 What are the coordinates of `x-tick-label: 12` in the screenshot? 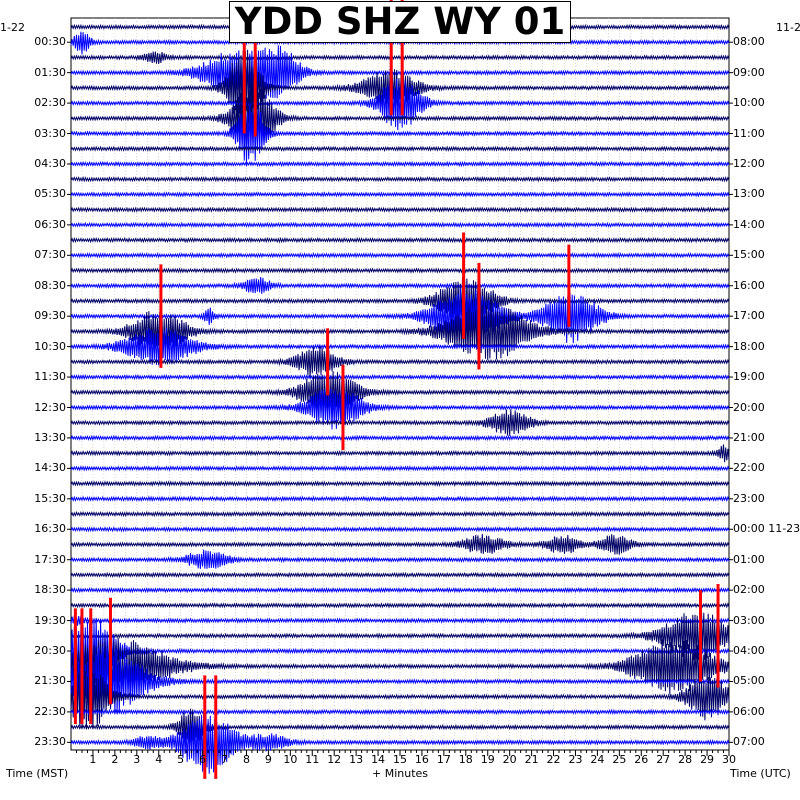 It's located at (334, 759).